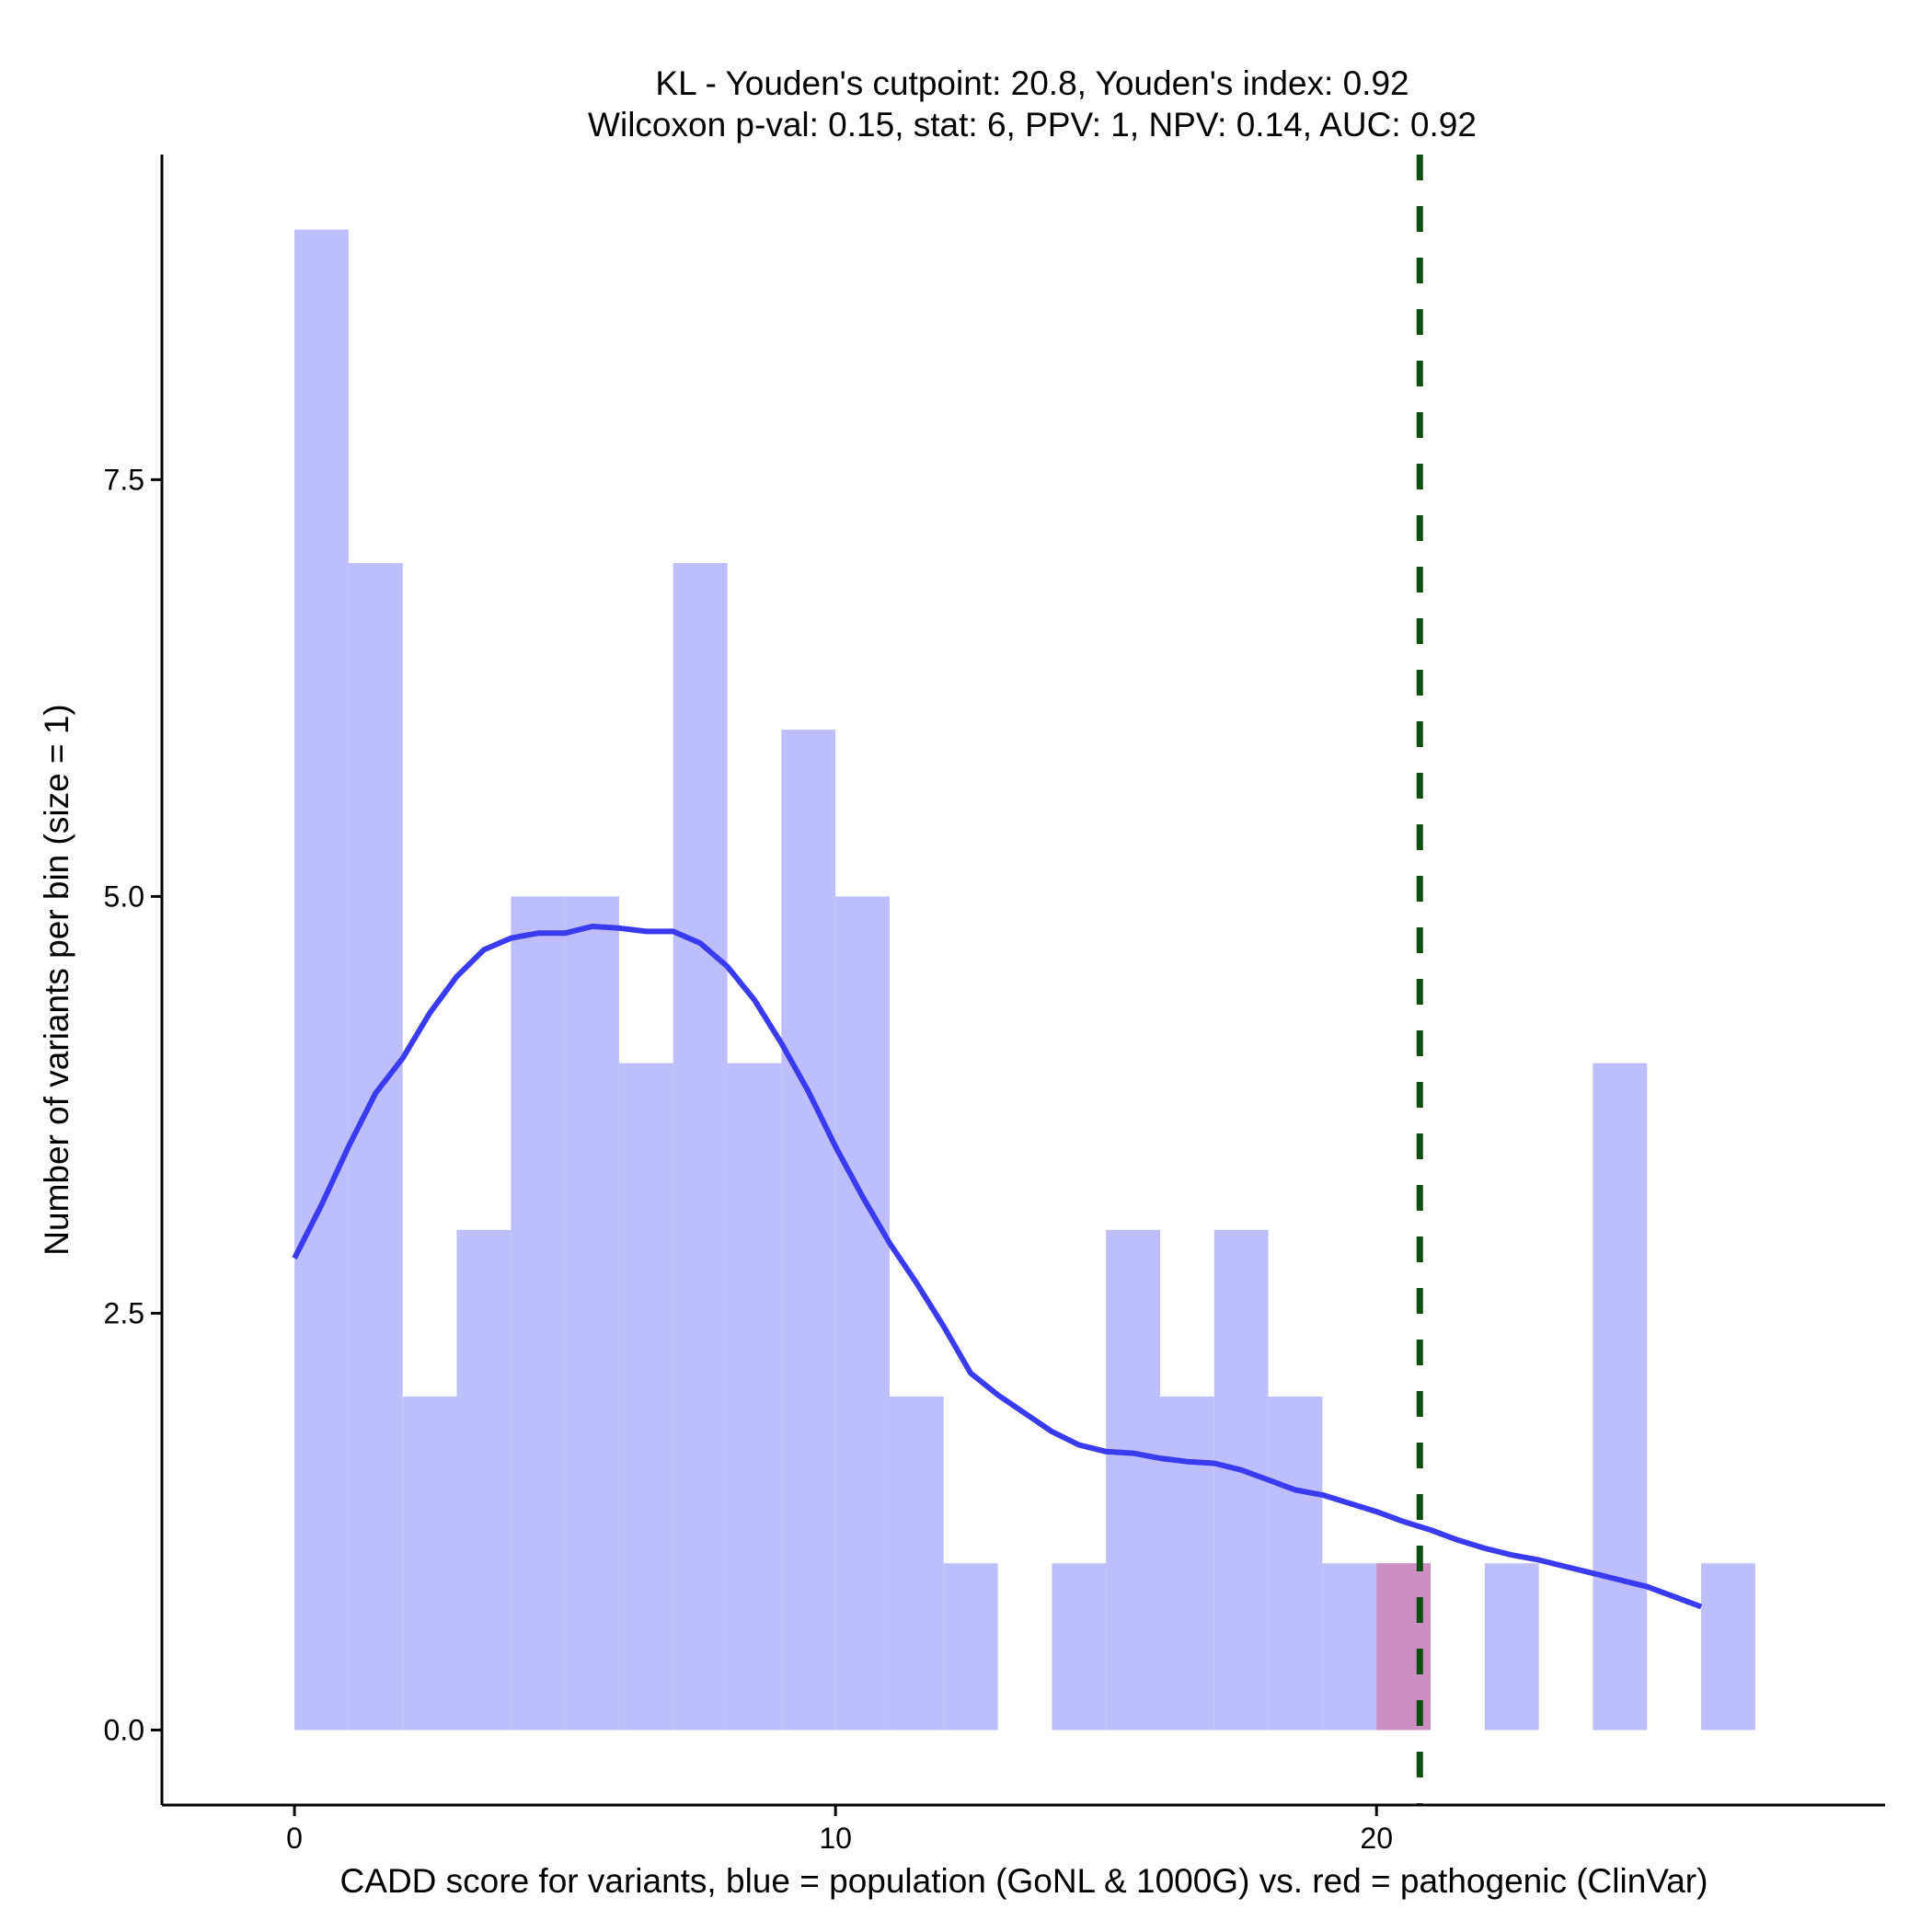 The width and height of the screenshot is (1932, 1932). What do you see at coordinates (294, 1838) in the screenshot?
I see `x-tick-label-0: 0` at bounding box center [294, 1838].